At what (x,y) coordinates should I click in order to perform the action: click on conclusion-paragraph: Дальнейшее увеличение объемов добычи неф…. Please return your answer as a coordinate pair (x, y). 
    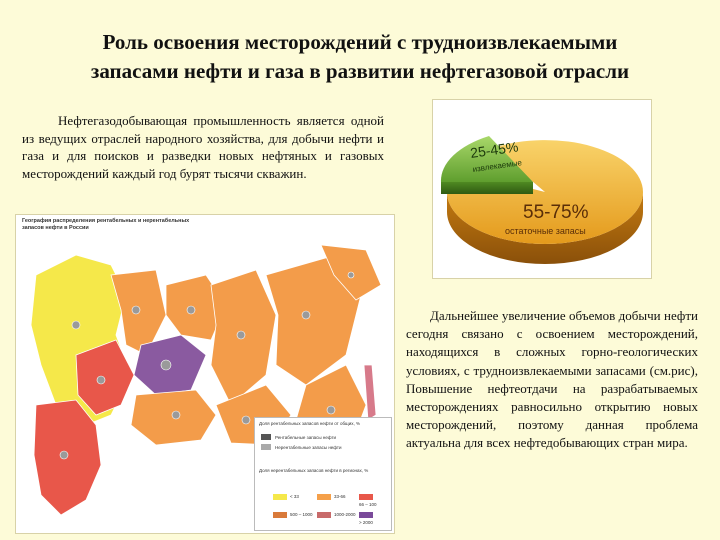
    Looking at the image, I should click on (552, 379).